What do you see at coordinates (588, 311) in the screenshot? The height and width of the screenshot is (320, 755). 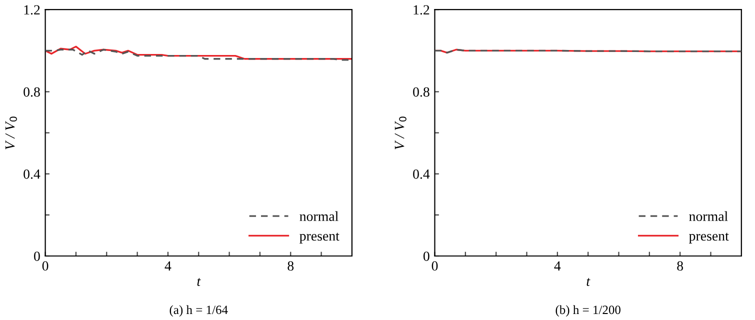 I see `text: (b) h = 1/200` at bounding box center [588, 311].